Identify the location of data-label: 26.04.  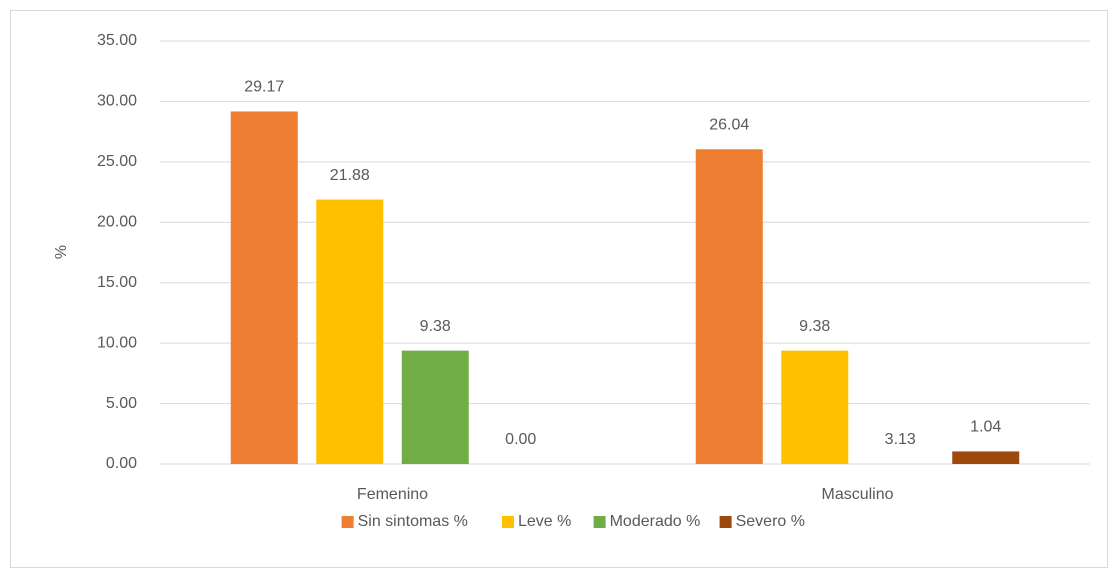
(729, 125).